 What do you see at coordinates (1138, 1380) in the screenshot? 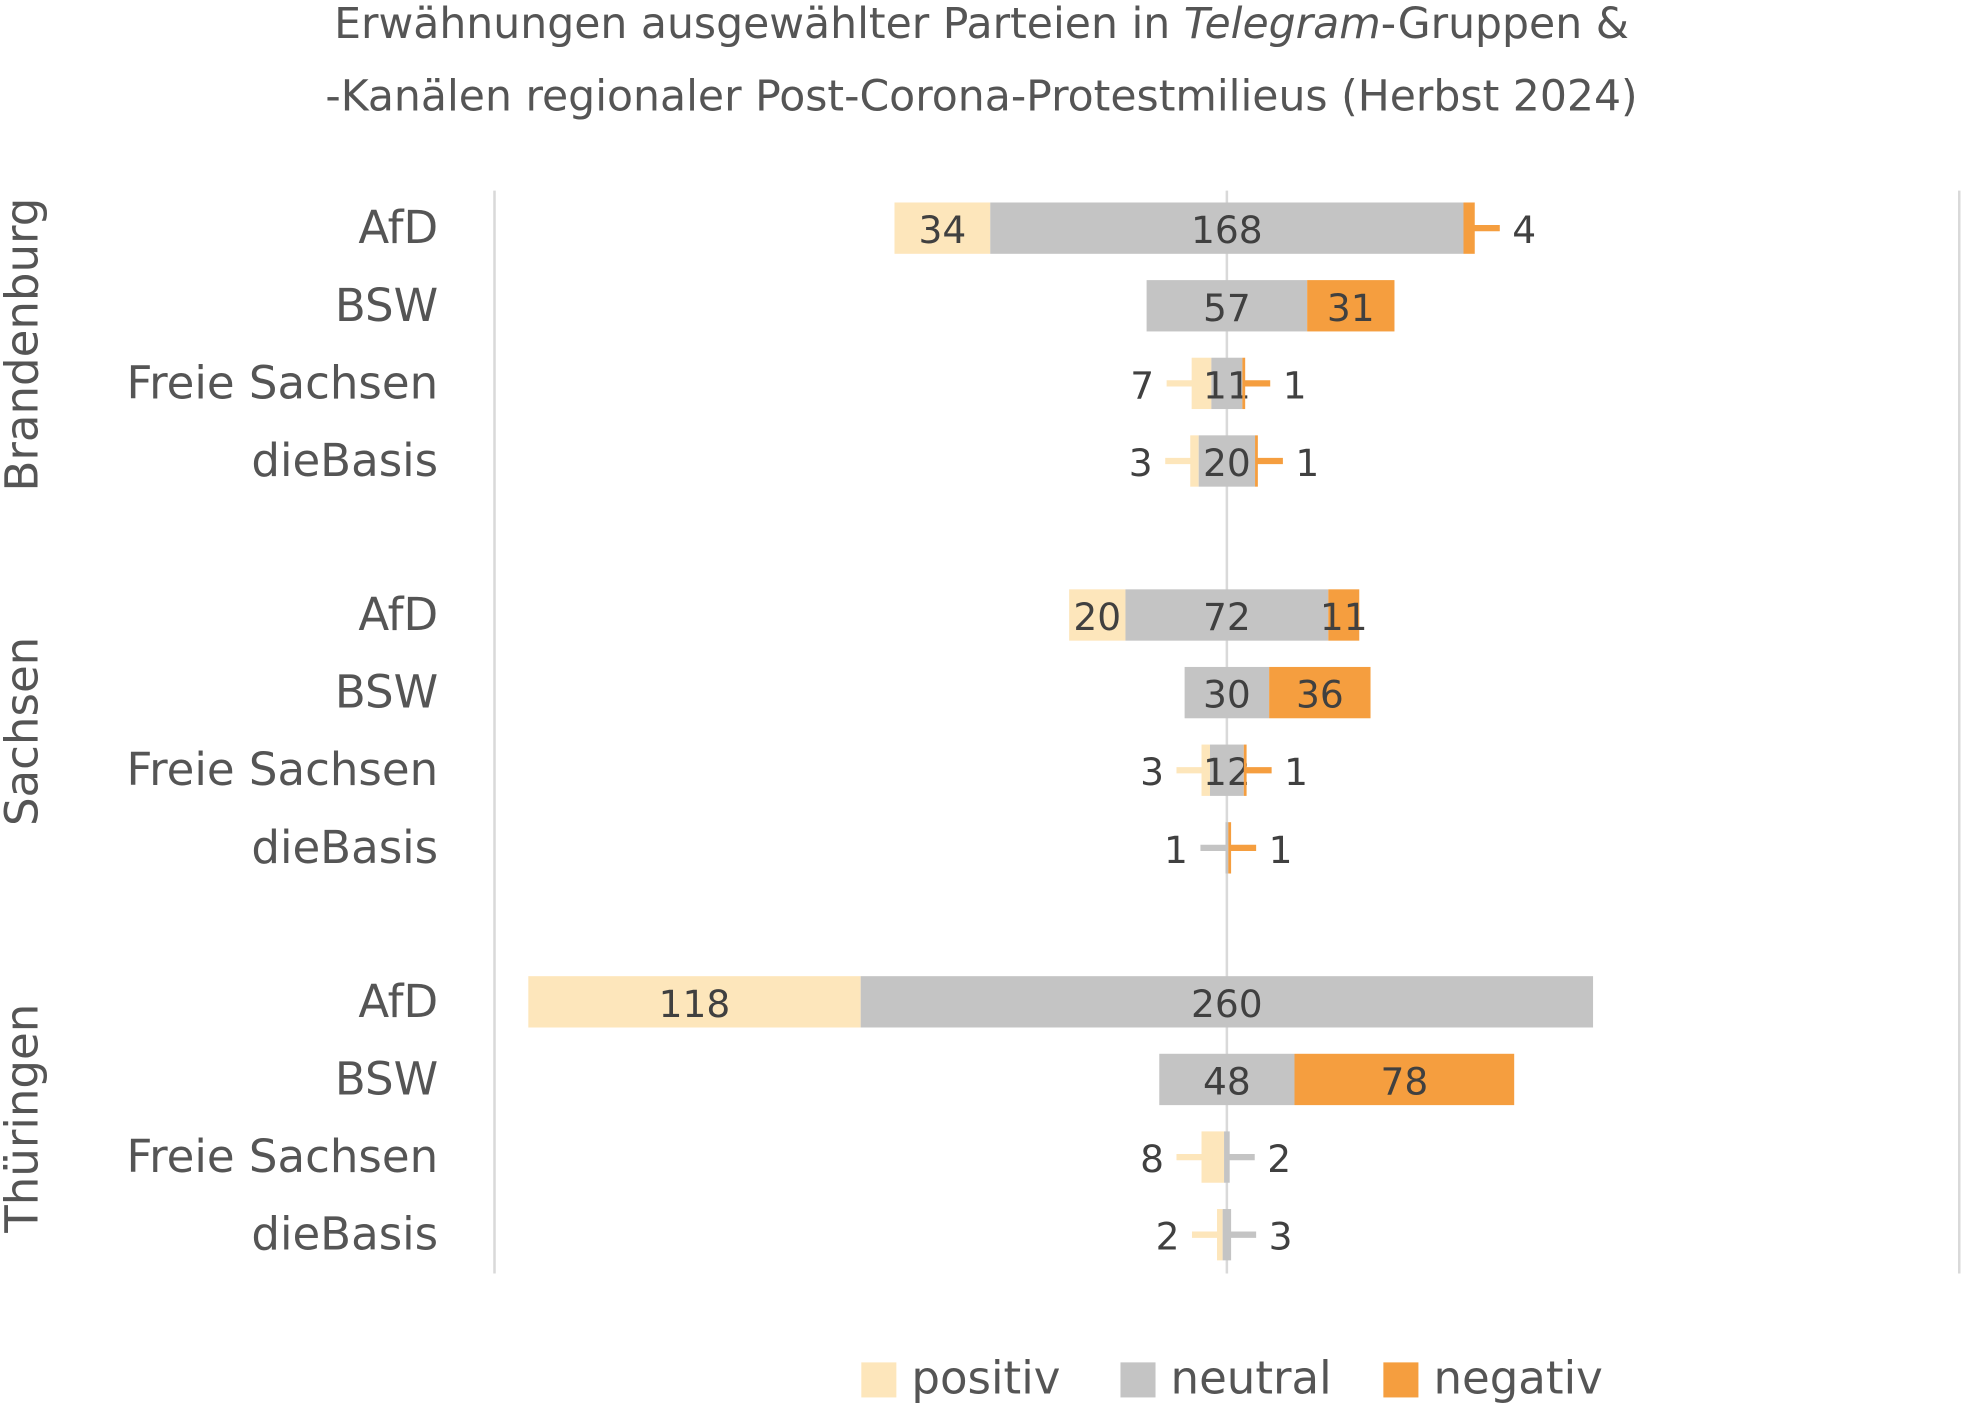
I see `legend-swatch-neutral` at bounding box center [1138, 1380].